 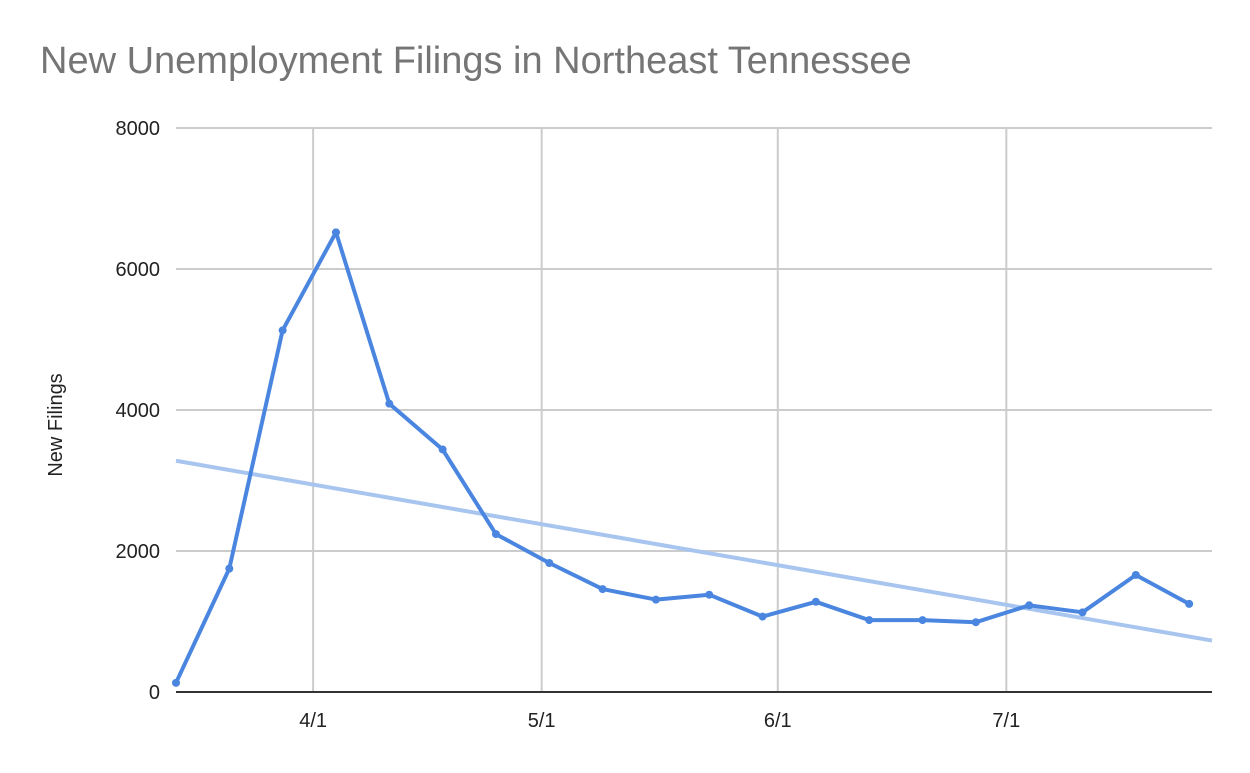 I want to click on y-tick-label: 4000, so click(x=138, y=411).